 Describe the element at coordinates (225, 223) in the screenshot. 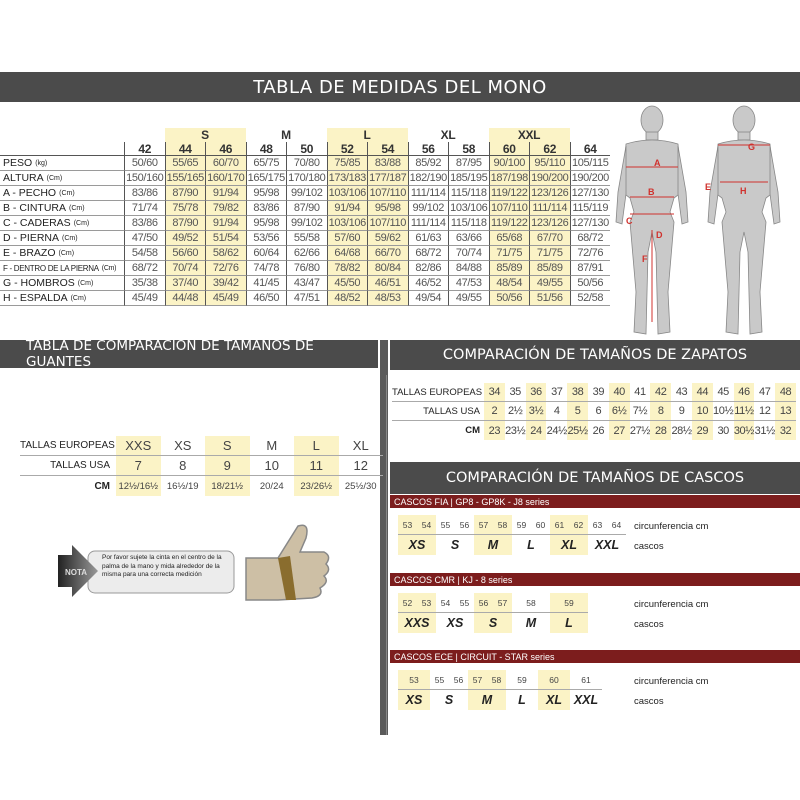

I see `table-cell: 91/94` at that location.